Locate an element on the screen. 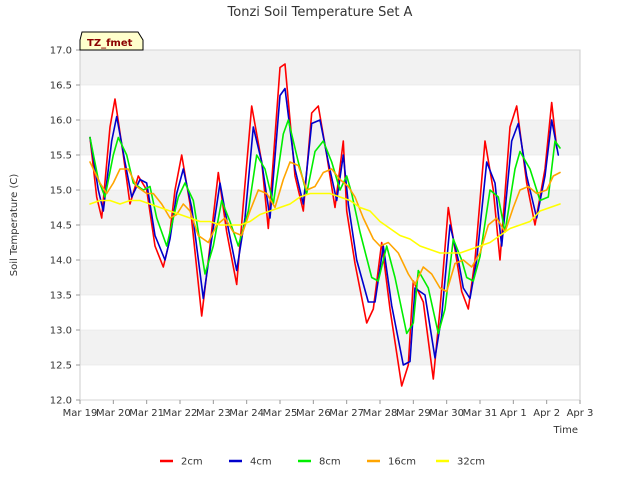 Image resolution: width=640 pixels, height=484 pixels. y-tick-label: 14.5 is located at coordinates (61, 226).